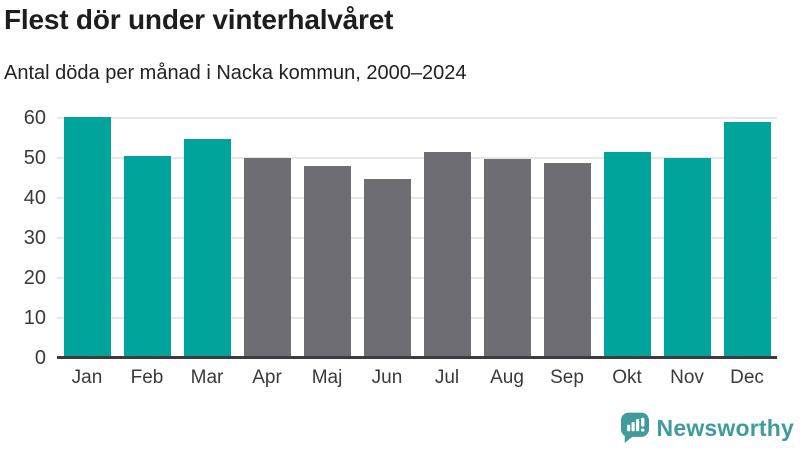  What do you see at coordinates (747, 239) in the screenshot?
I see `bar-dec` at bounding box center [747, 239].